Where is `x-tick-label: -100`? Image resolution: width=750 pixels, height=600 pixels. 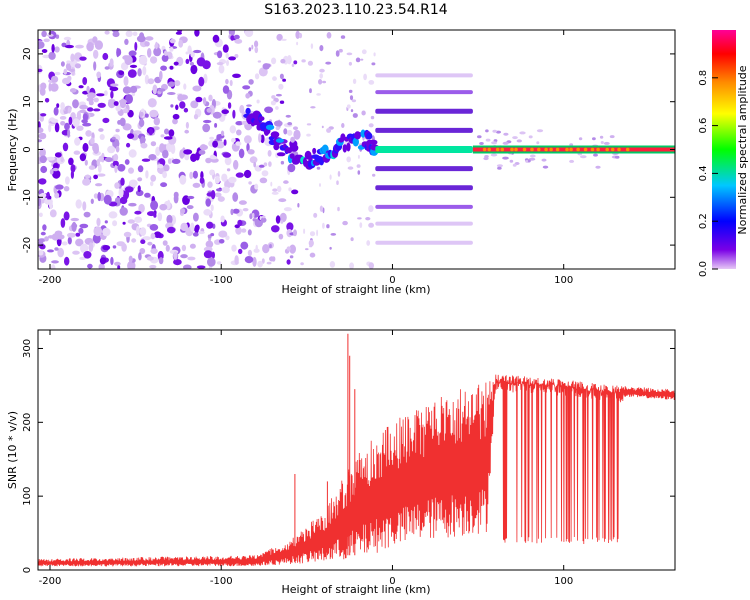 x-tick-label: -100 is located at coordinates (221, 280).